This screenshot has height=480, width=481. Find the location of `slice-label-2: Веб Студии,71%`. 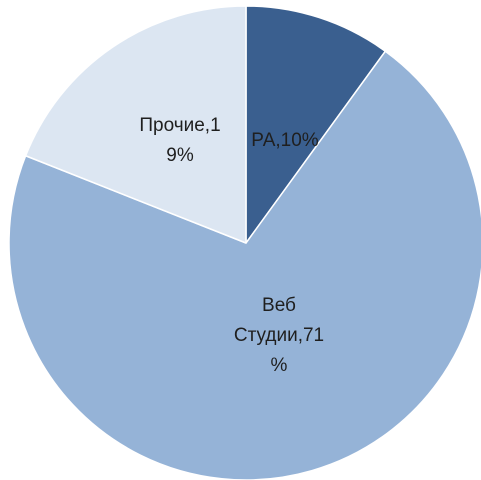

slice-label-2: Веб Студии,71% is located at coordinates (279, 335).